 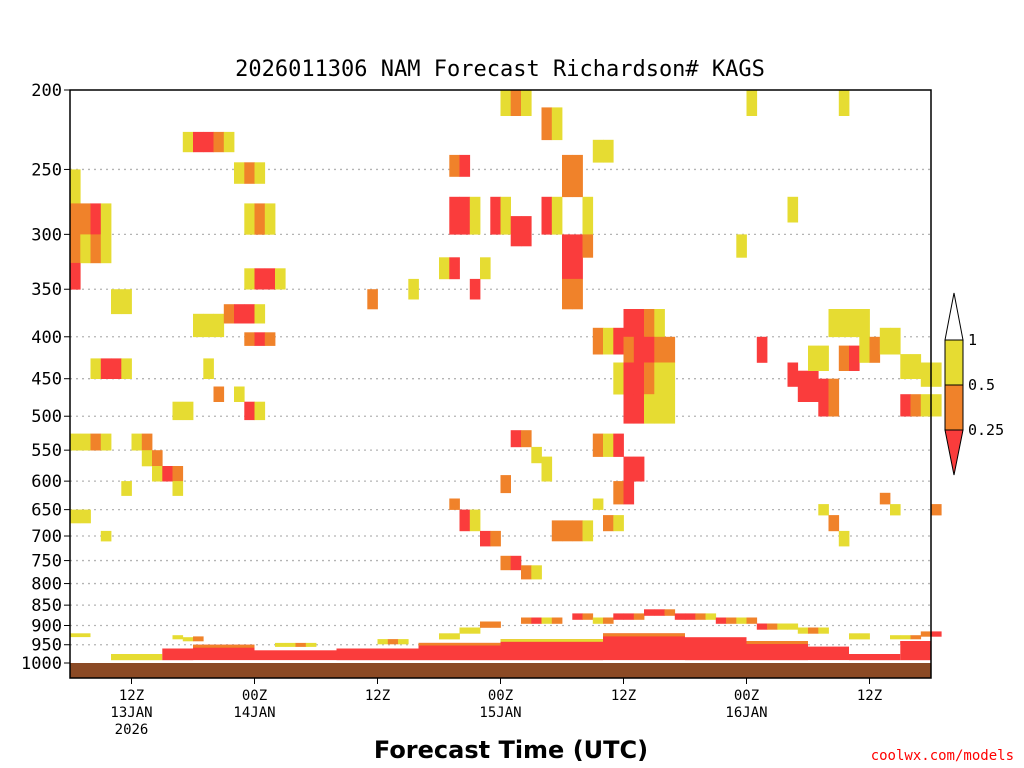 I want to click on chart-title: 2026011306 NAM Forecast Richardson# KAGS, so click(x=500, y=69).